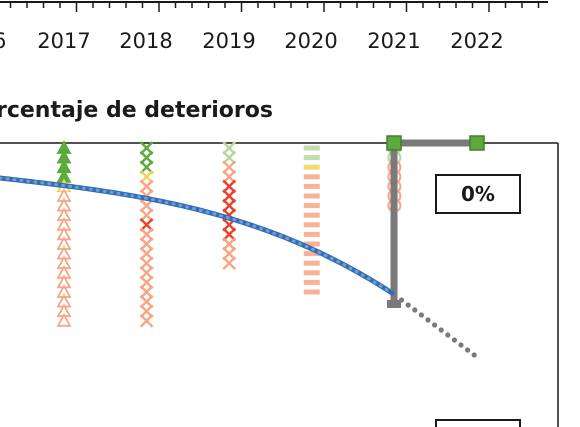 Image resolution: width=580 pixels, height=427 pixels. Describe the element at coordinates (63, 41) in the screenshot. I see `x-tick-label: 2017` at that location.